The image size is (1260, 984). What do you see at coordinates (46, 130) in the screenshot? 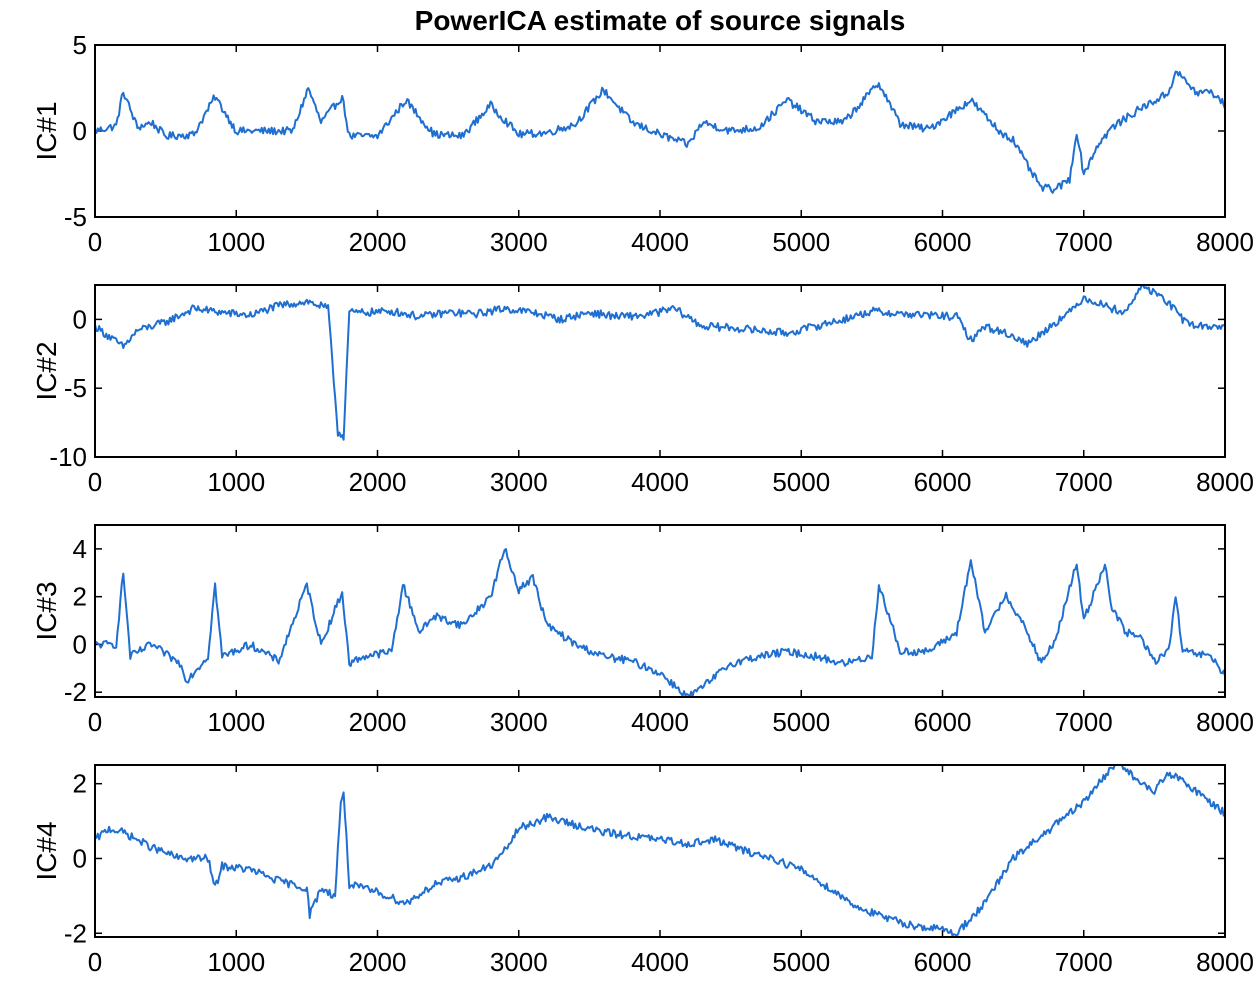
I see `y-axis-label: IC#1` at bounding box center [46, 130].